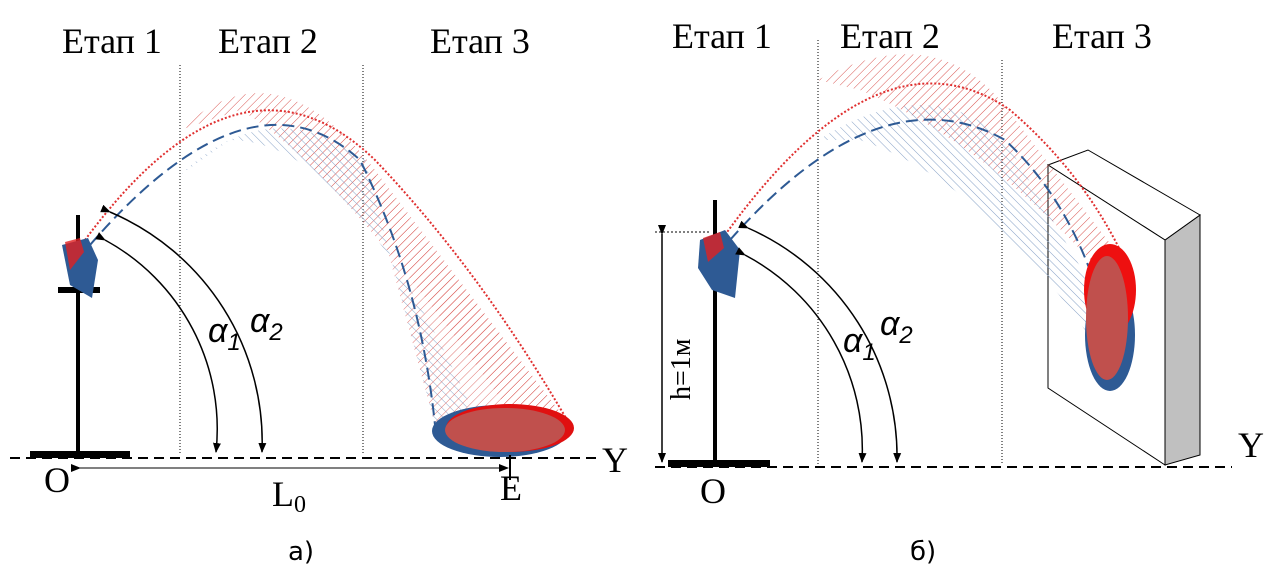  I want to click on height-label: h=1м, so click(681, 369).